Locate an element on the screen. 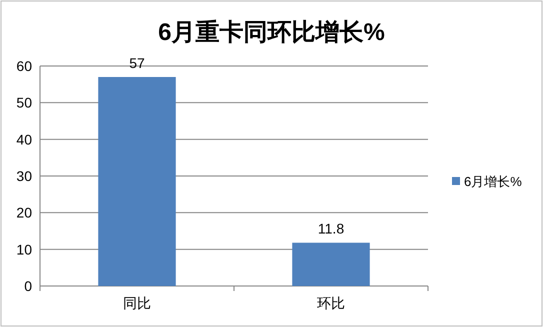 The width and height of the screenshot is (543, 327). y-tick-label: 30 is located at coordinates (24, 176).